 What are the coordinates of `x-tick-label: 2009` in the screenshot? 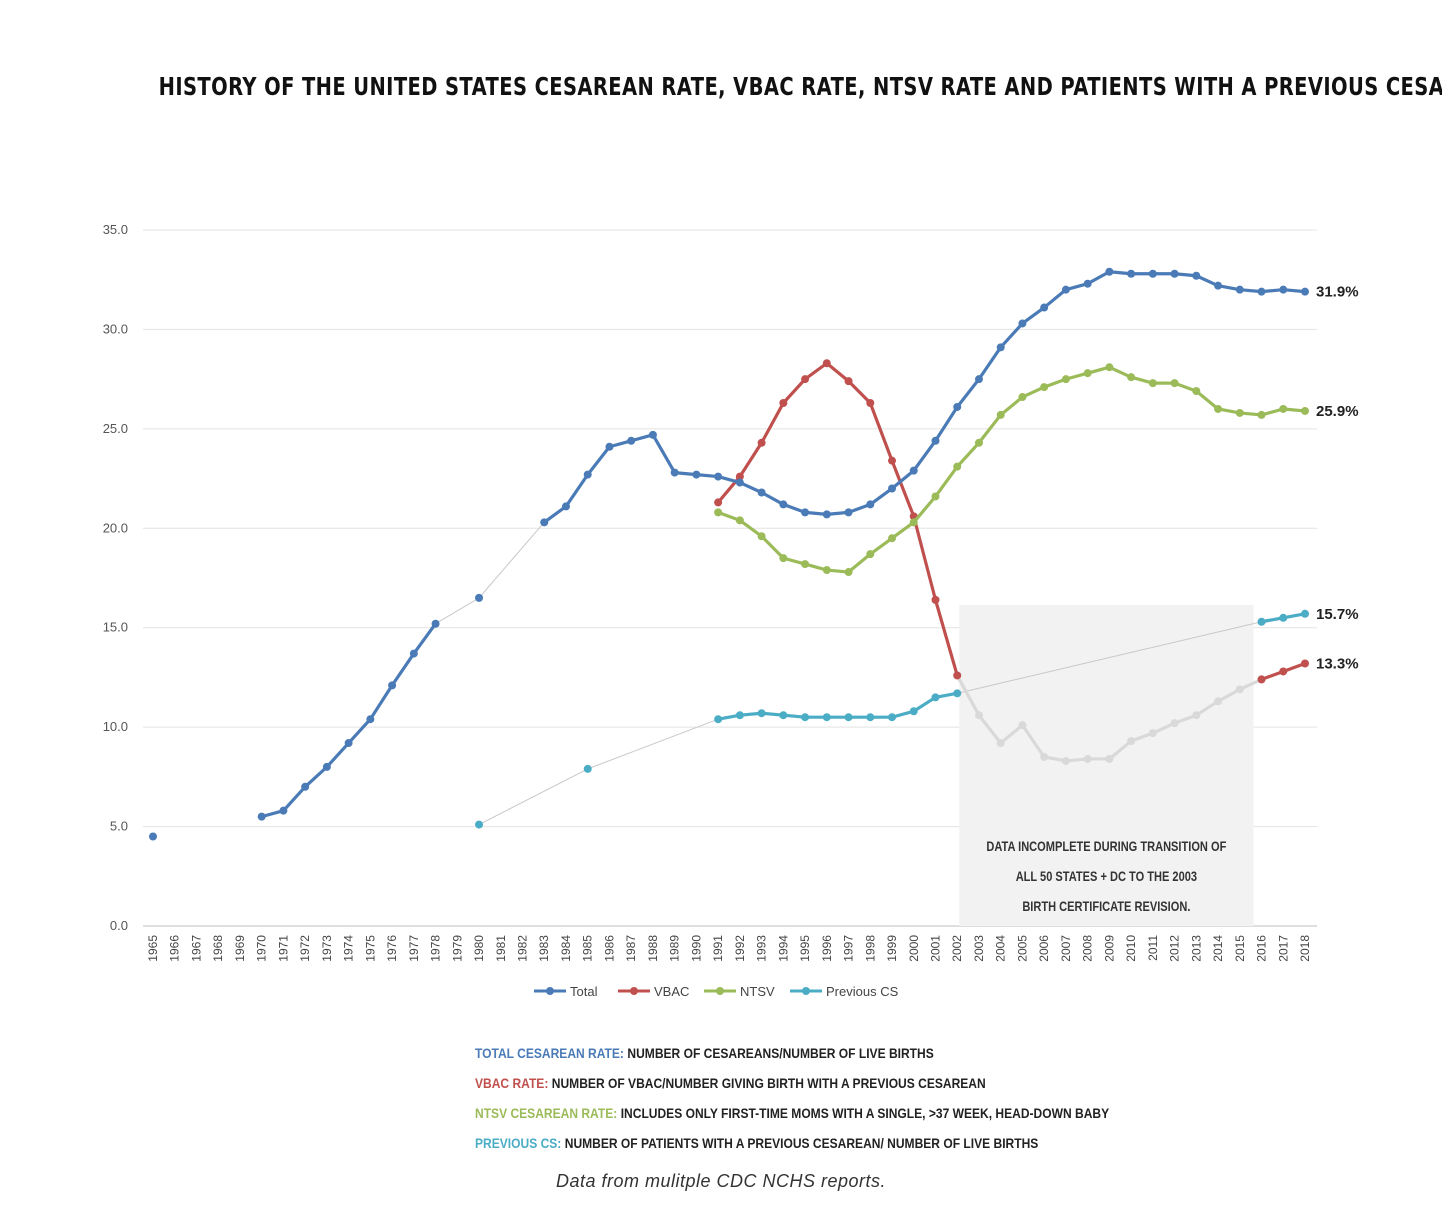 It's located at (1109, 948).